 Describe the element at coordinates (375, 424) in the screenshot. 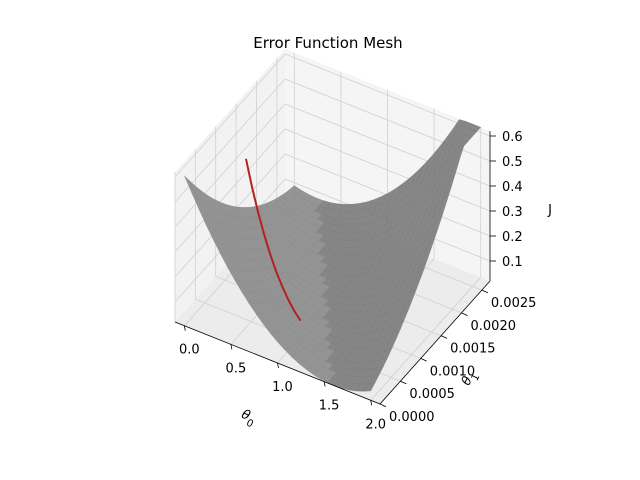

I see `x-tick-label: 2.0` at that location.